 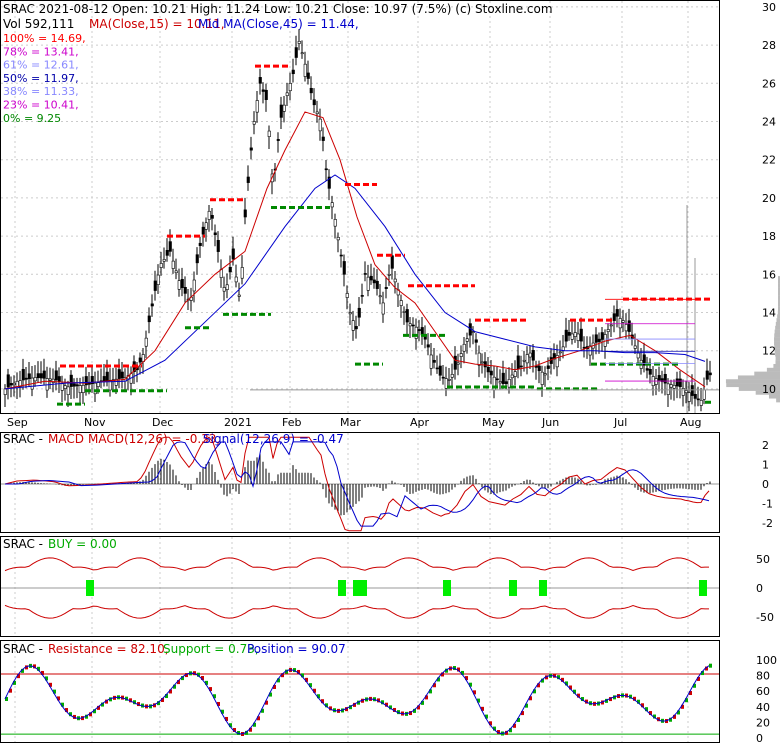 What do you see at coordinates (765, 465) in the screenshot?
I see `macd-tick-label: 1` at bounding box center [765, 465].